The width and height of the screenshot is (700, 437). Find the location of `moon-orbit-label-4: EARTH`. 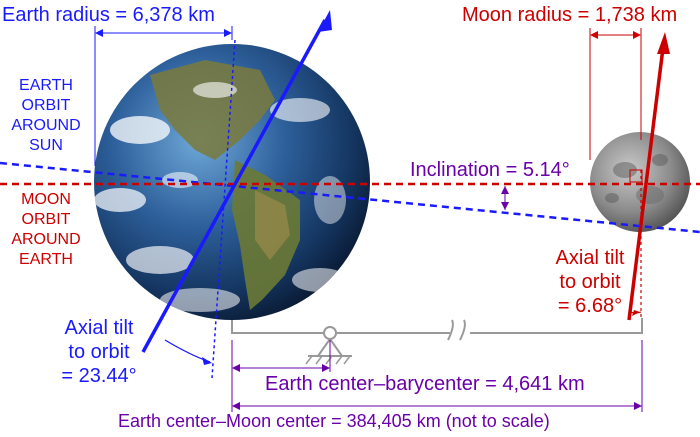

moon-orbit-label-4: EARTH is located at coordinates (46, 259).